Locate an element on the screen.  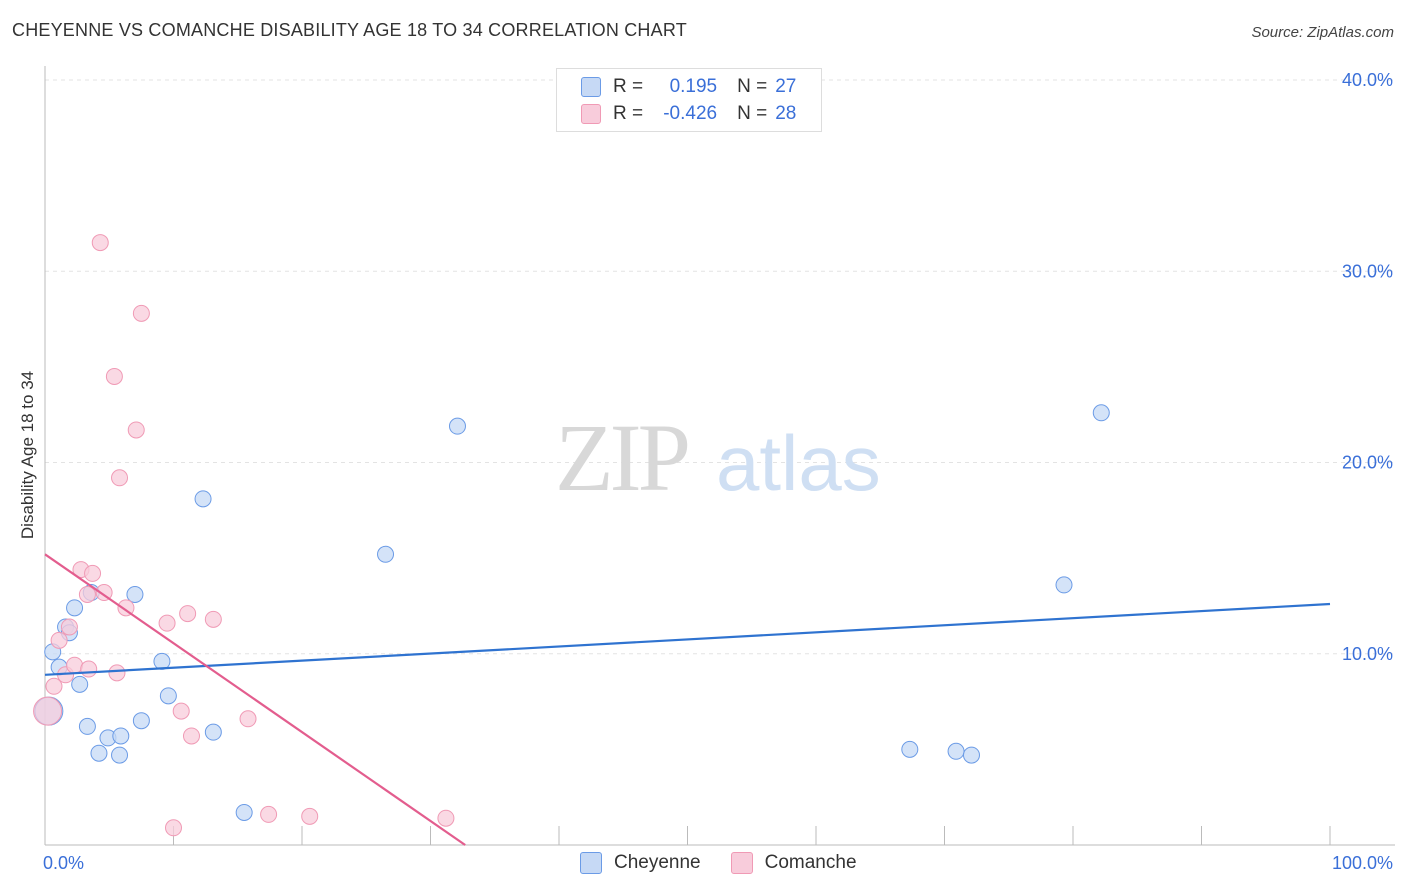
watermark-zip: ZIP is located at coordinates (621, 457).